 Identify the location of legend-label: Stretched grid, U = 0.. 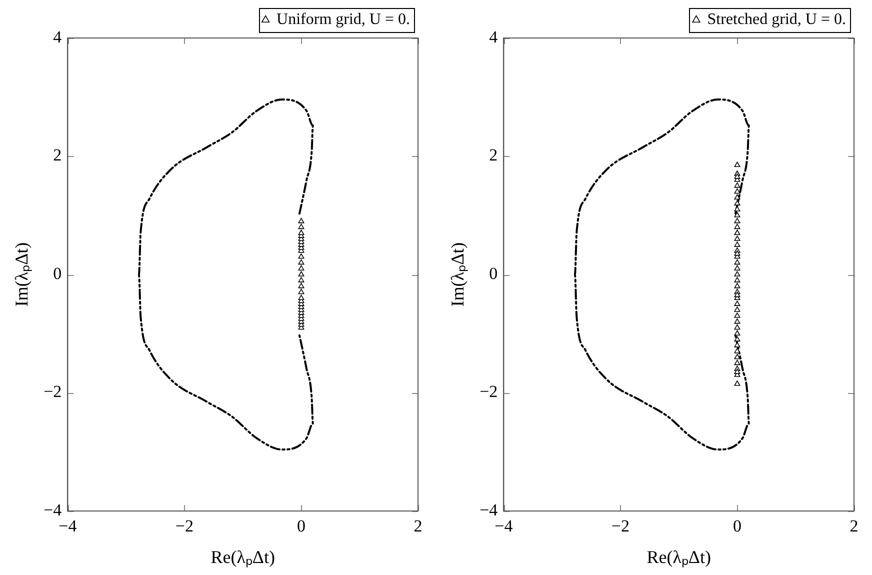
(776, 19).